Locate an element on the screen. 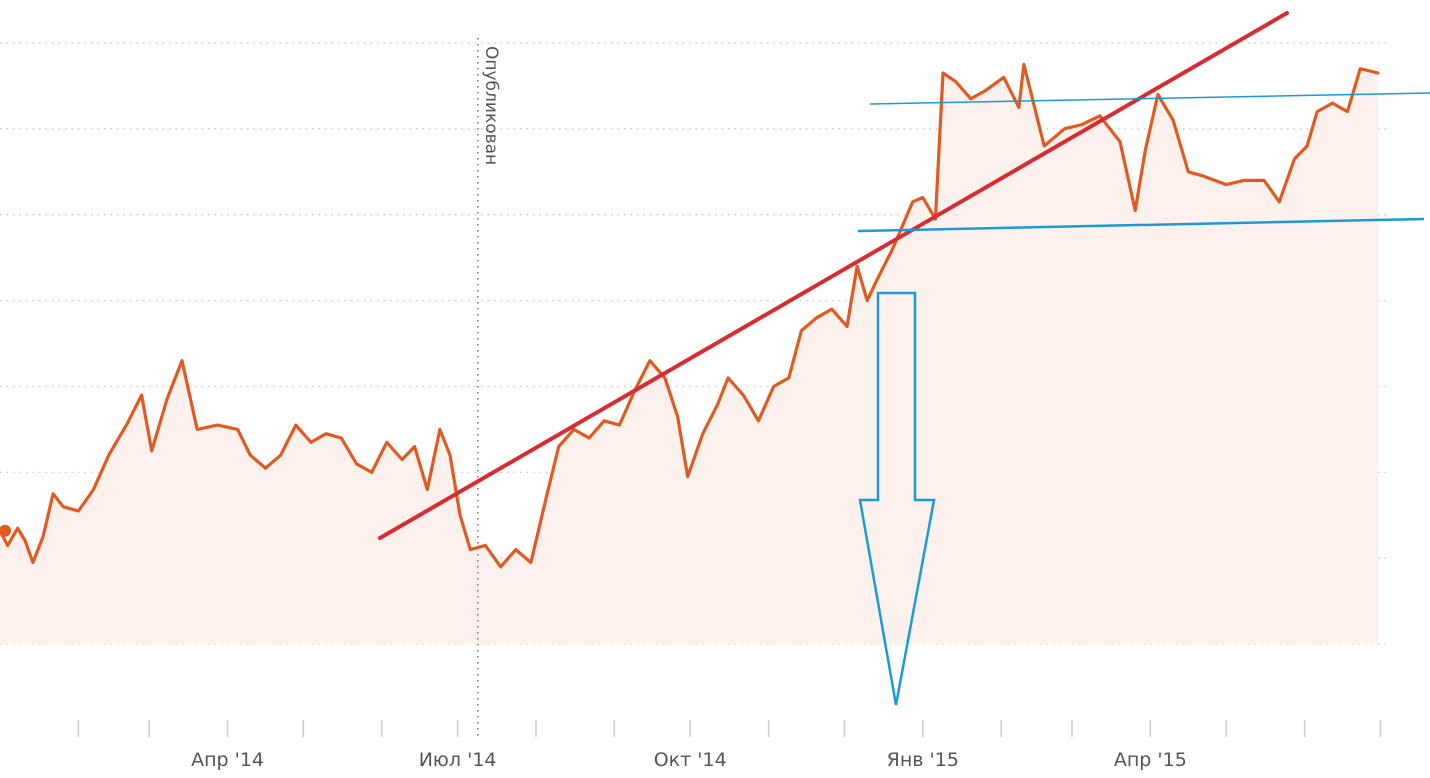  blue-channel-upper-line is located at coordinates (1149, 98).